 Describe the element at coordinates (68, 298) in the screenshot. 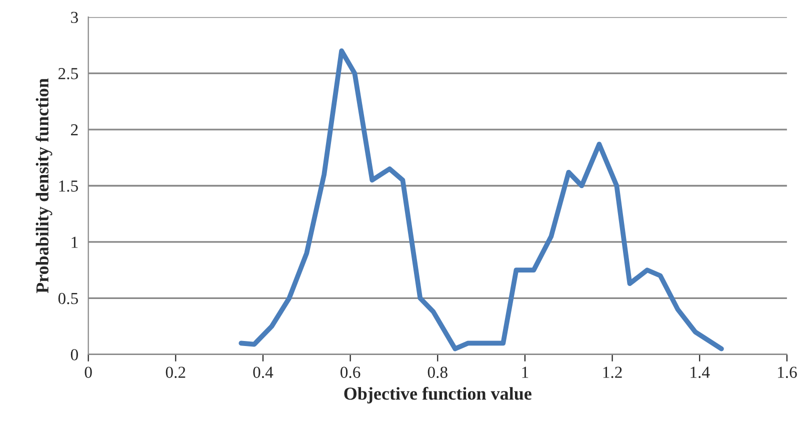

I see `y-tick-label: 0.5` at that location.